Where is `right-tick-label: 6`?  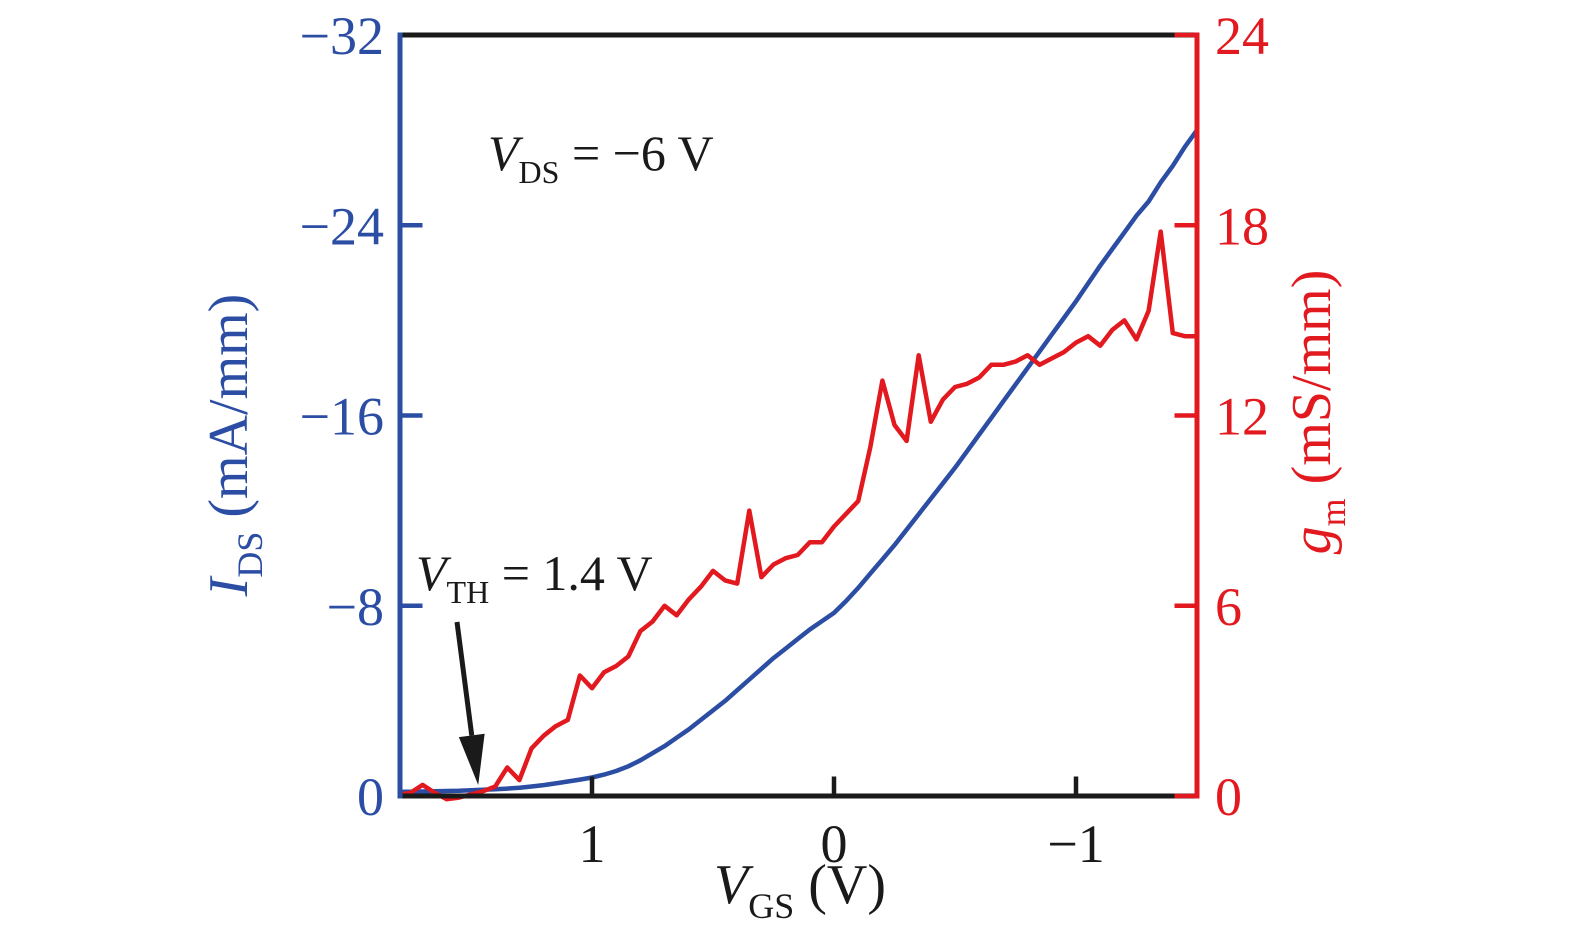 right-tick-label: 6 is located at coordinates (1228, 607).